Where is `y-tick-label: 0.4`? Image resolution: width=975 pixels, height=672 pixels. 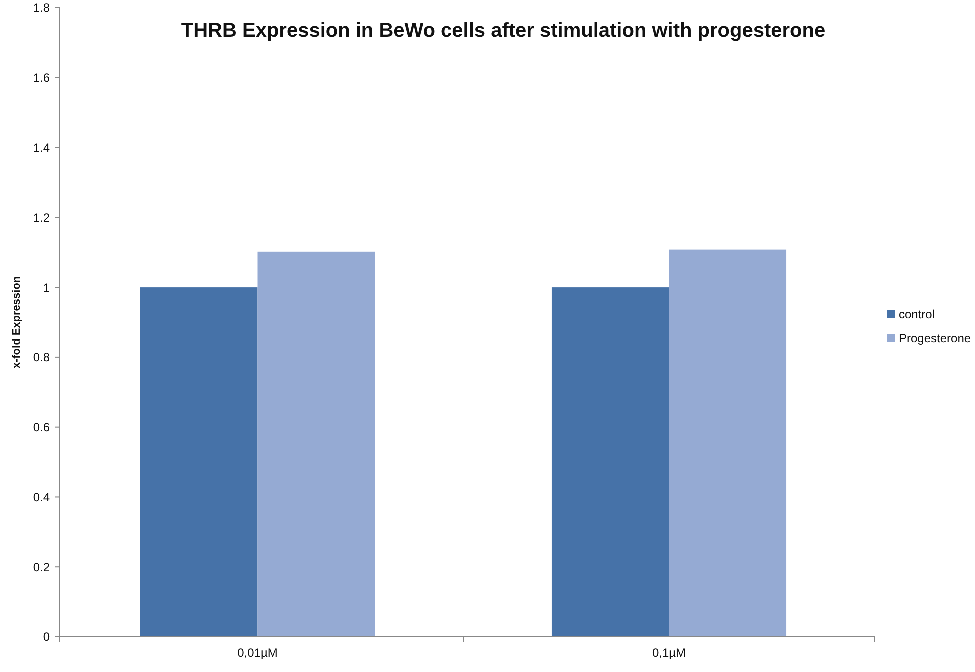 y-tick-label: 0.4 is located at coordinates (41, 497).